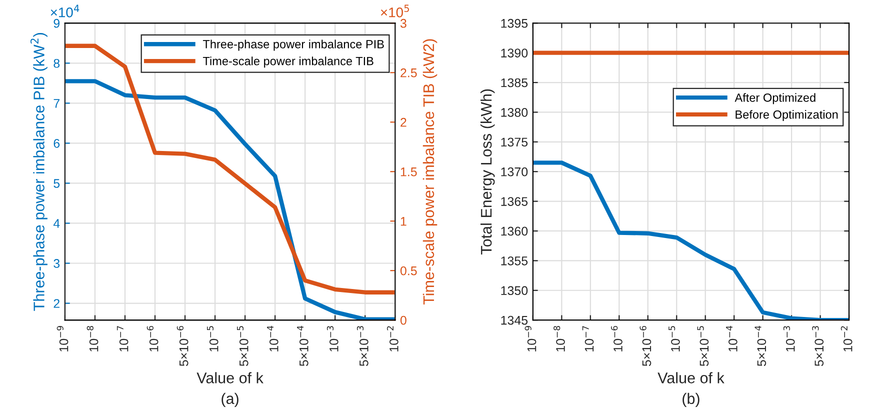  Describe the element at coordinates (403, 122) in the screenshot. I see `y2-tick-label: 2` at that location.